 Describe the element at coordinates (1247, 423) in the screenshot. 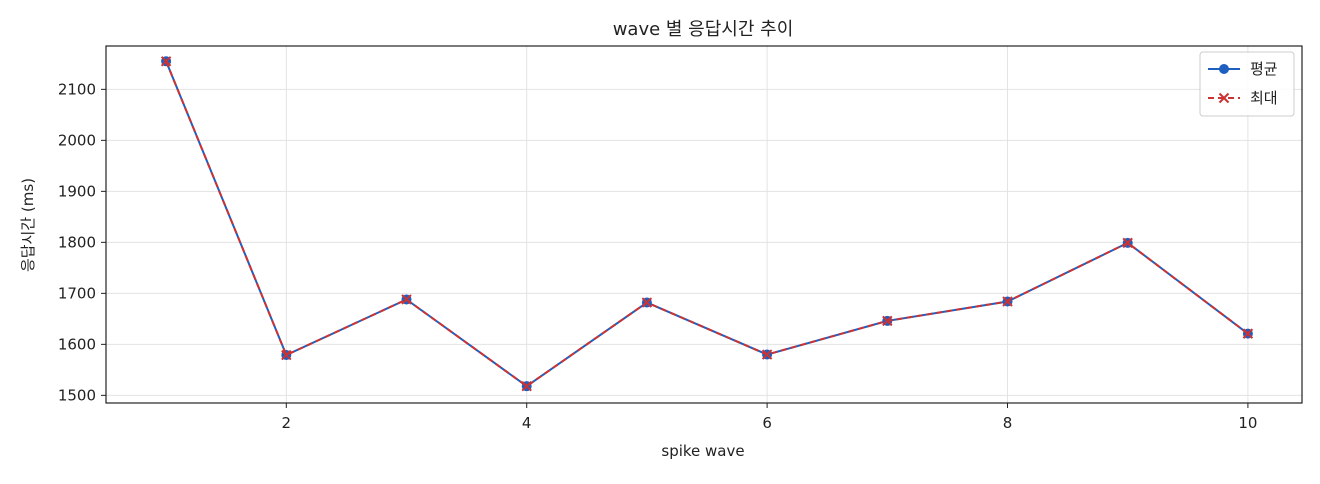

I see `x-tick-label: 10` at that location.